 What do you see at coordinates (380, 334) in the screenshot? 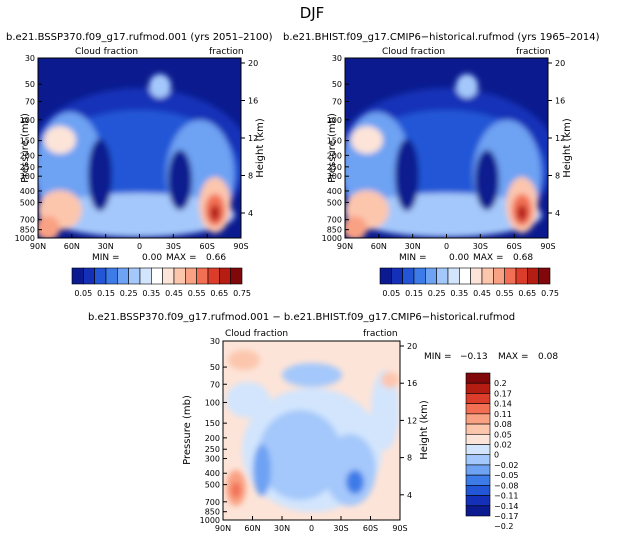
I see `panel-3-subtitle-right: fraction` at bounding box center [380, 334].